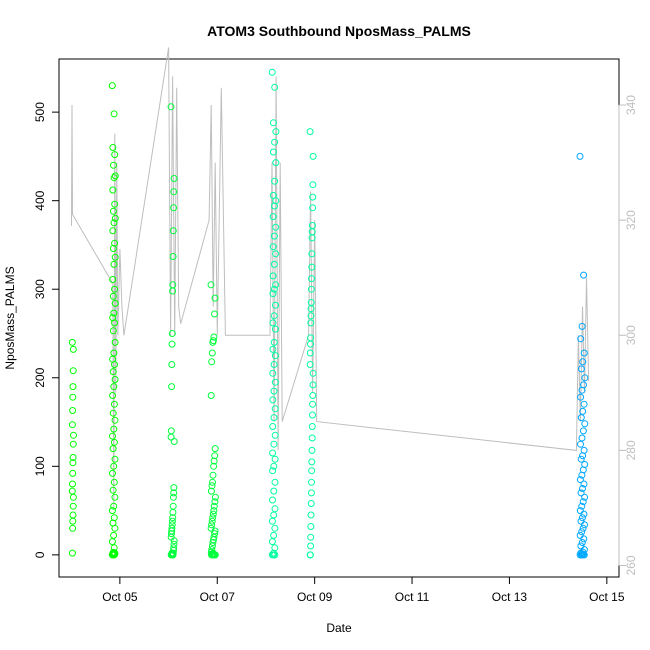 The height and width of the screenshot is (650, 650). Describe the element at coordinates (339, 628) in the screenshot. I see `x-axis-label: Date` at that location.